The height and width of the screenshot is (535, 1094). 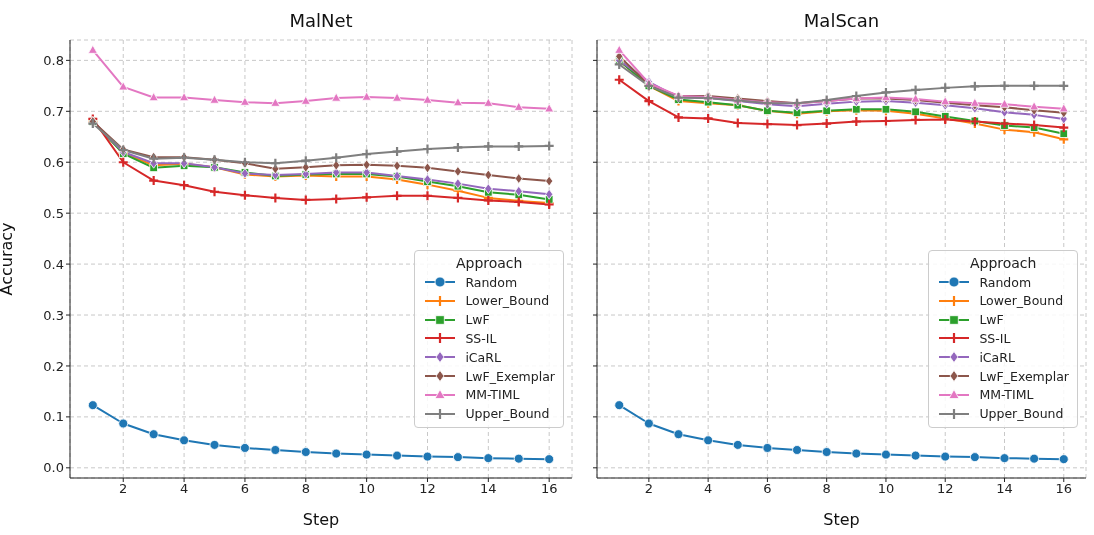 What do you see at coordinates (321, 20) in the screenshot?
I see `chart-title: MalNet` at bounding box center [321, 20].